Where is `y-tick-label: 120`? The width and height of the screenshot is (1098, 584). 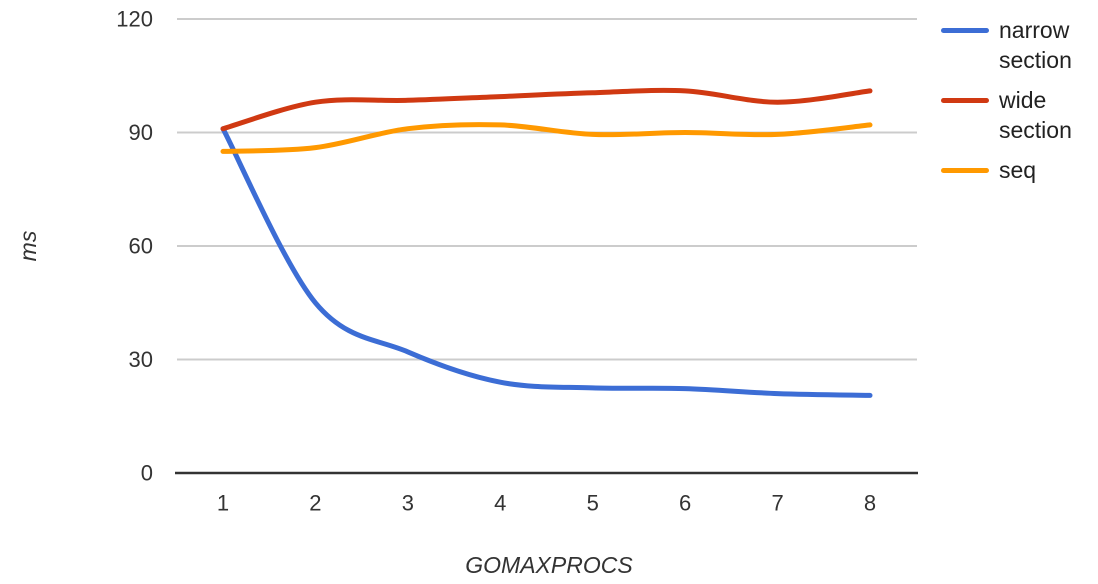
y-tick-label: 120 is located at coordinates (134, 19).